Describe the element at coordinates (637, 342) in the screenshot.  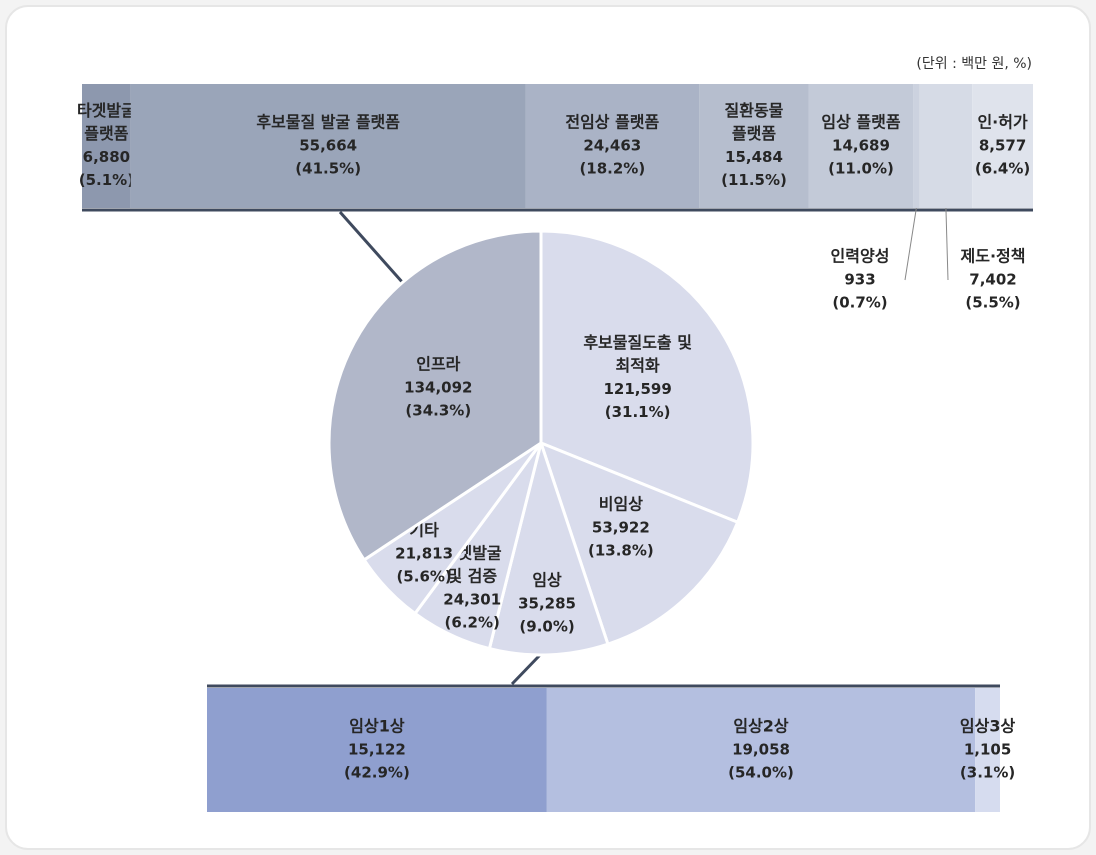
I see `category-label: 후보물질도출 및` at that location.